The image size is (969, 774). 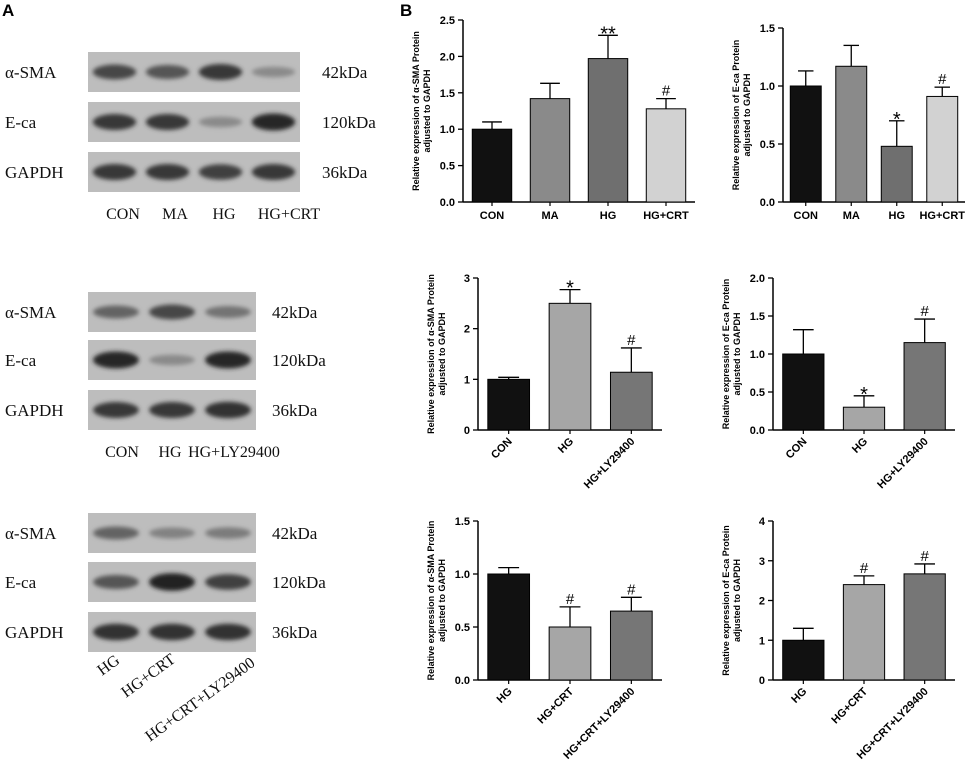 I want to click on y-tick-label: 3, so click(x=762, y=562).